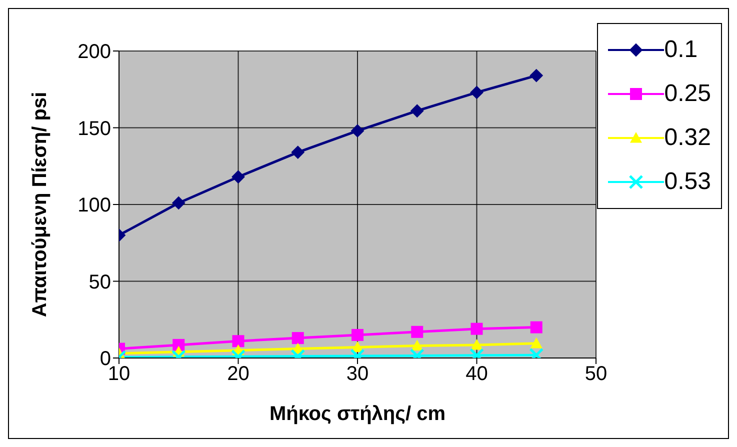 This screenshot has width=737, height=447. What do you see at coordinates (687, 94) in the screenshot?
I see `legend-label: 0.25` at bounding box center [687, 94].